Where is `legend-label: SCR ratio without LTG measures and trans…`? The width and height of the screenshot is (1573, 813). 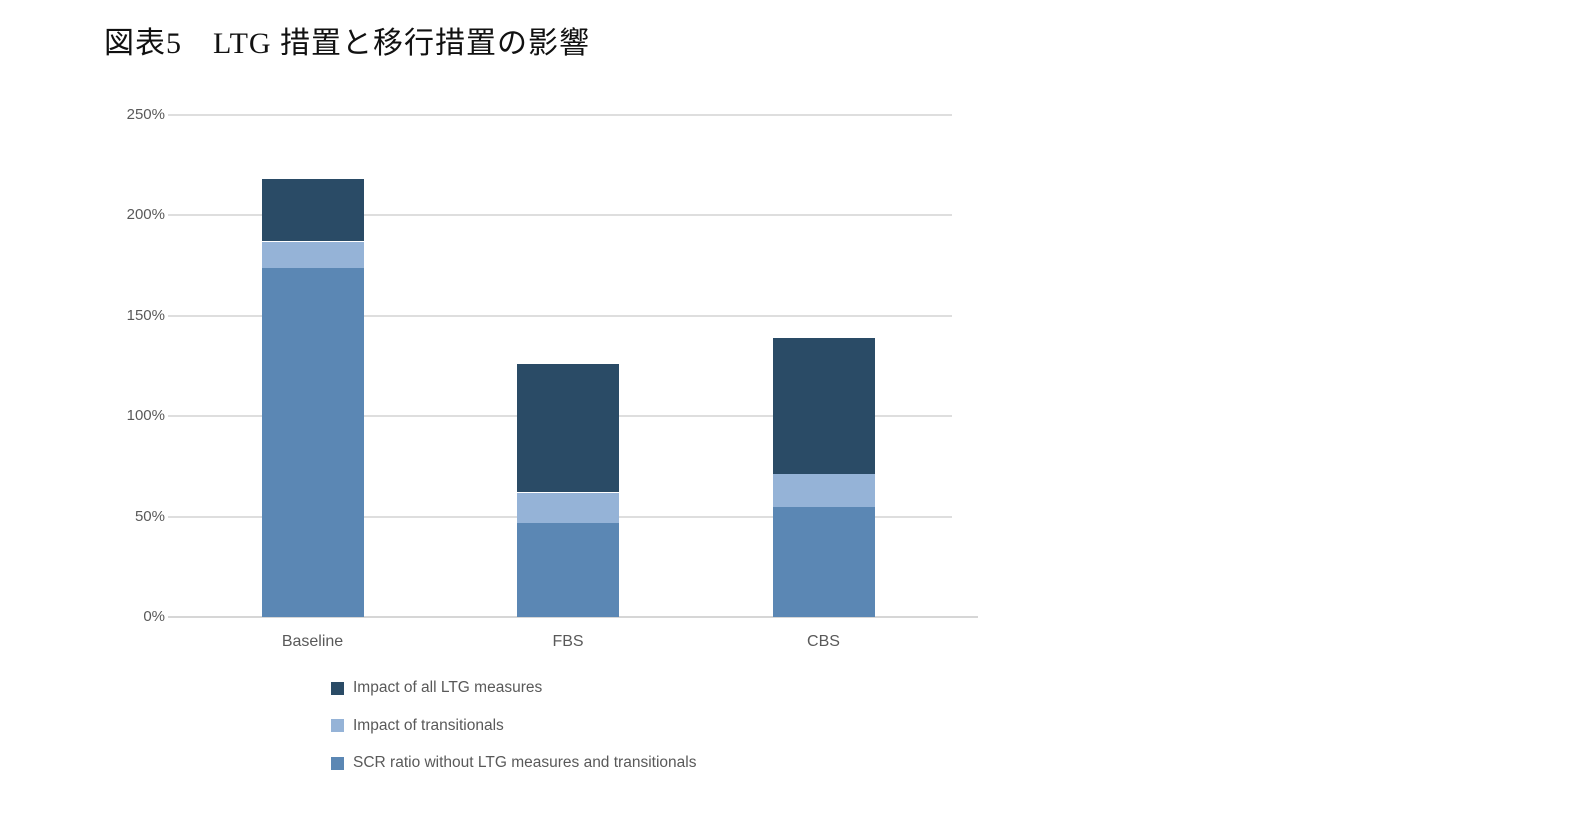 legend-label: SCR ratio without LTG measures and trans… is located at coordinates (525, 762).